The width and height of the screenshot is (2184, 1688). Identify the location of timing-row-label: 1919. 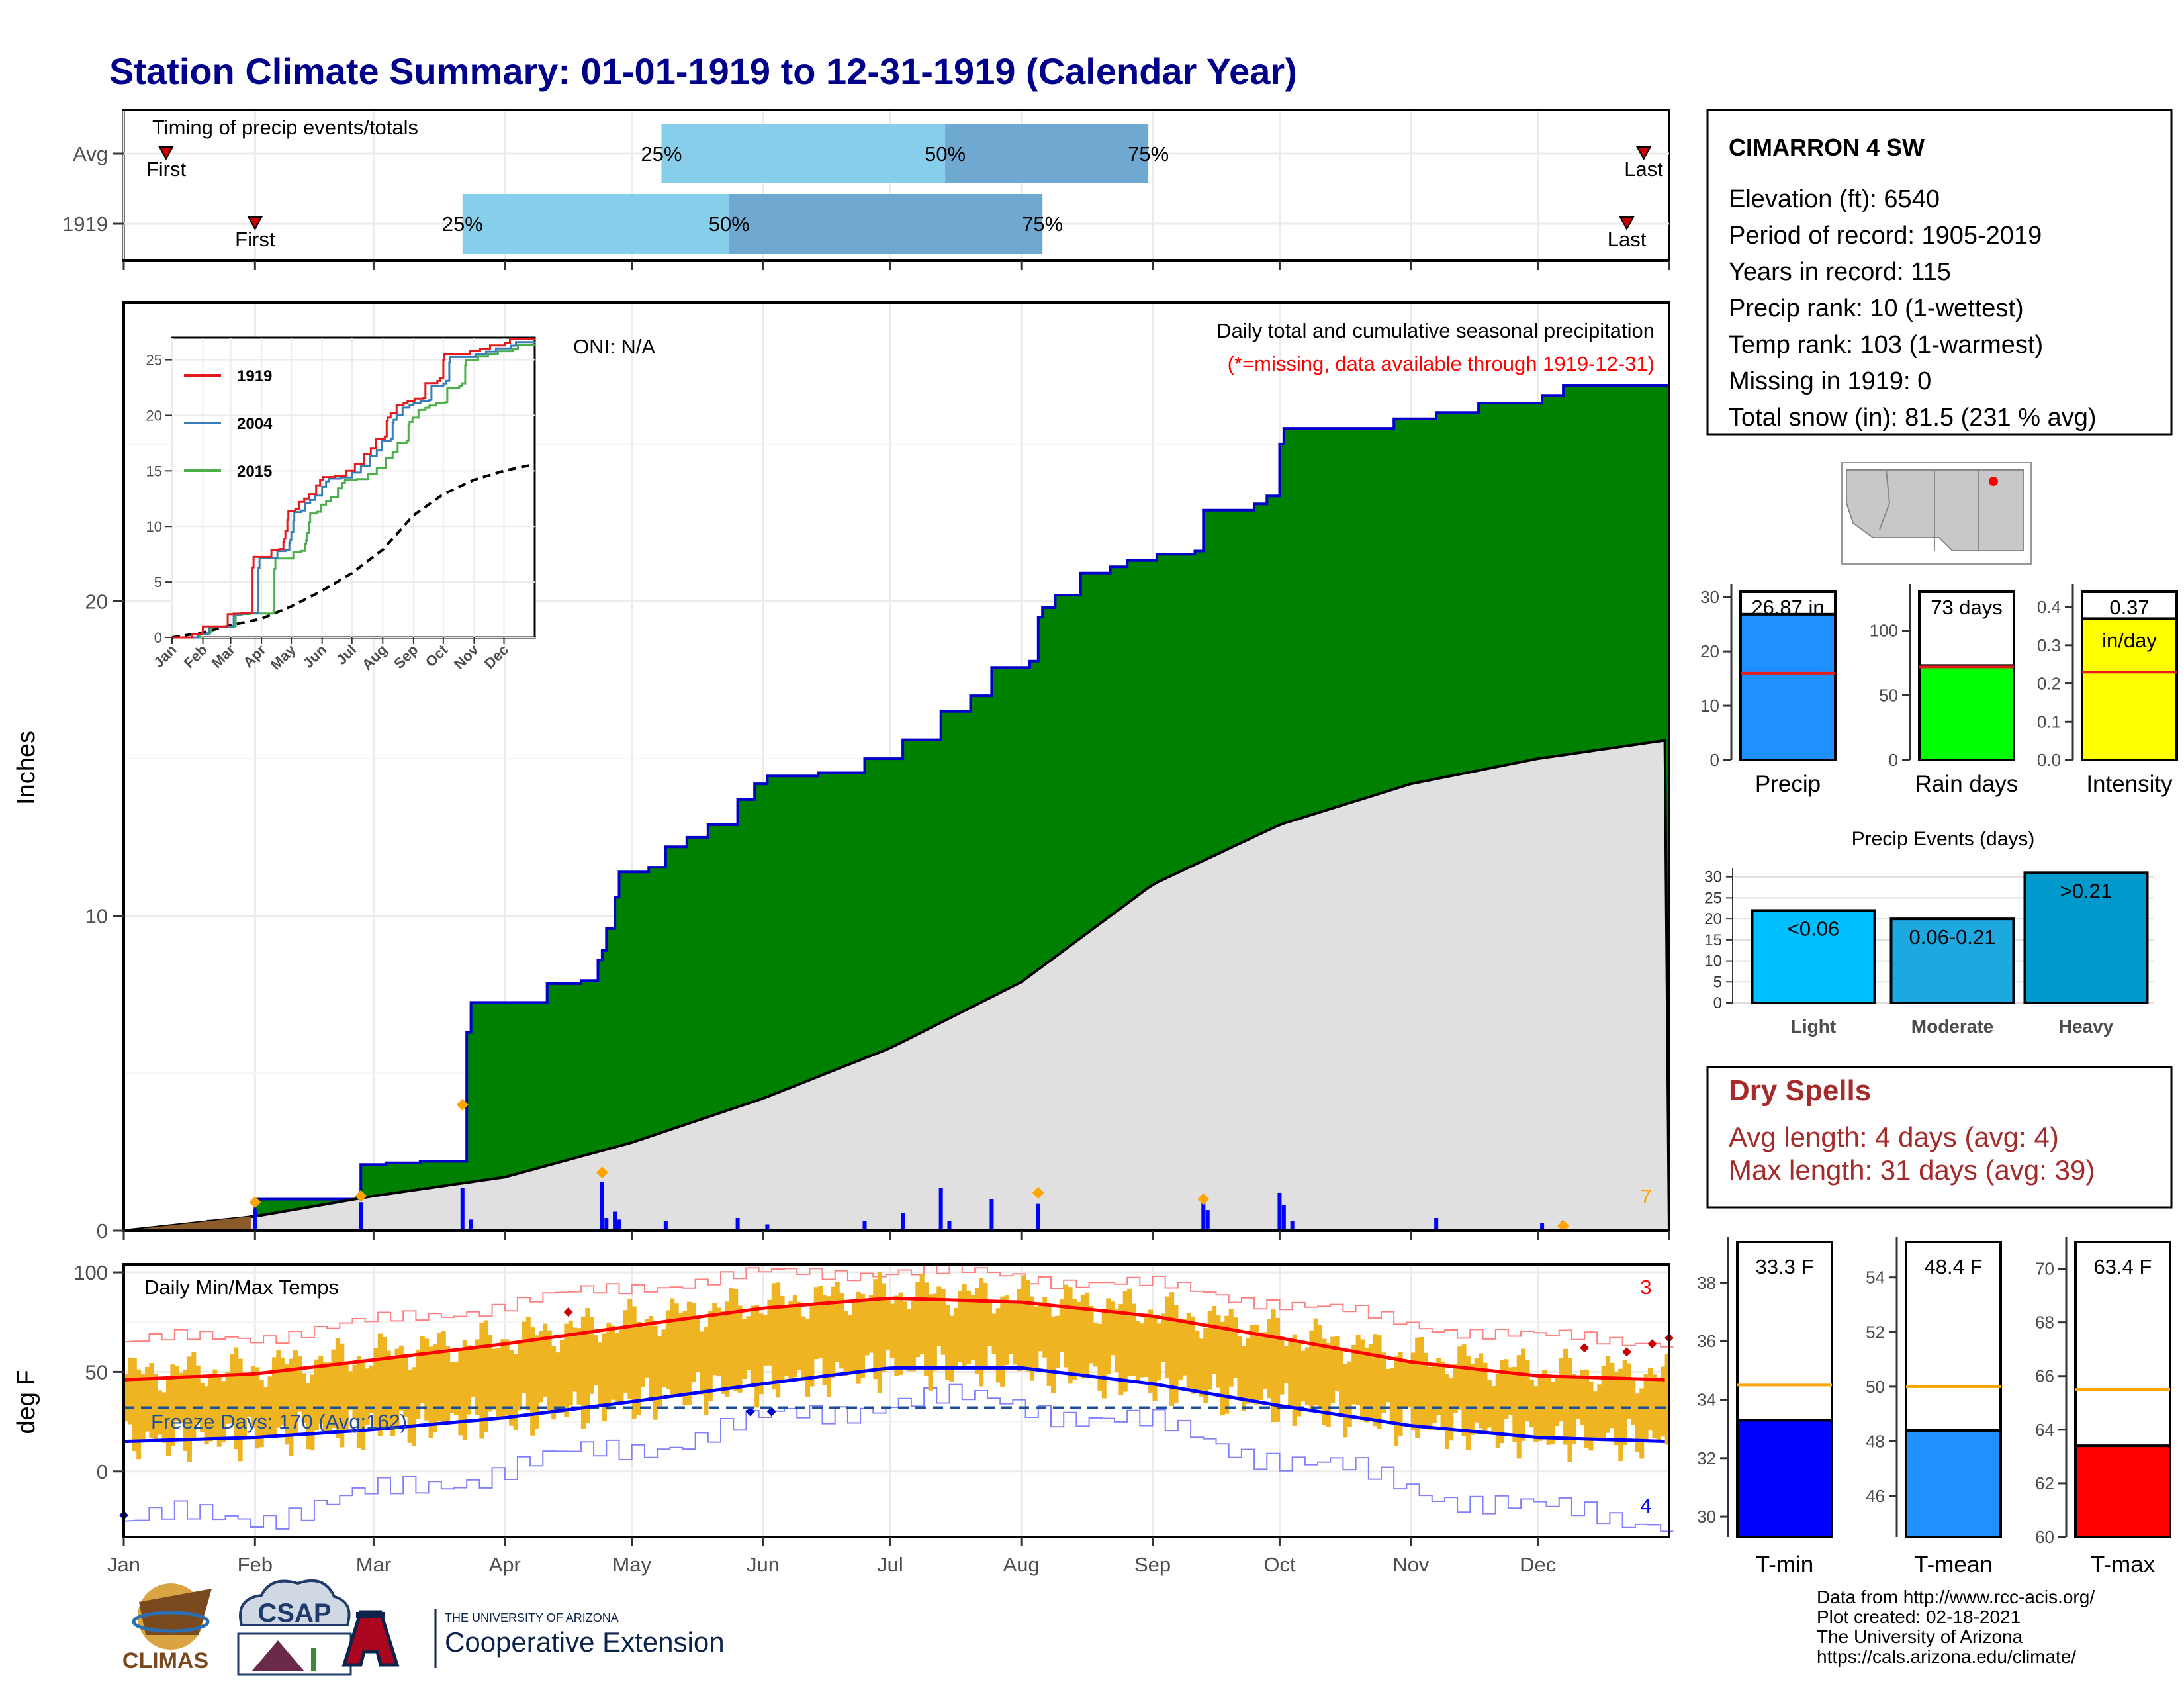
(85, 224).